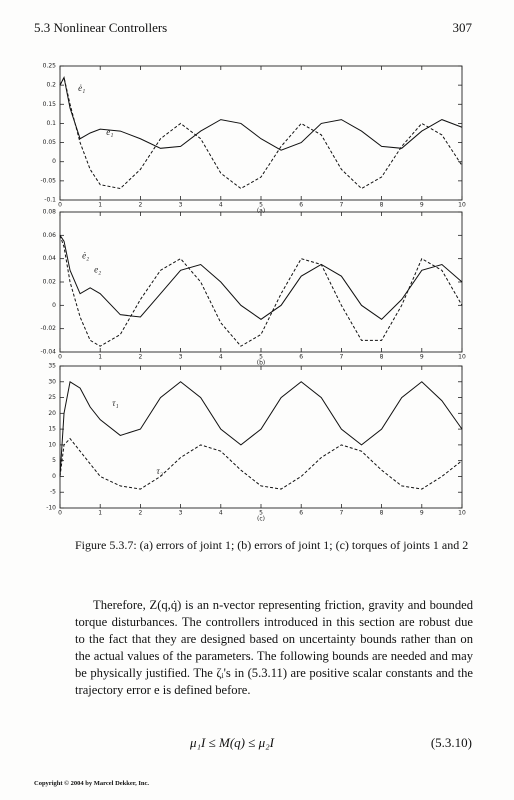 The height and width of the screenshot is (800, 514). What do you see at coordinates (52, 429) in the screenshot?
I see `y-tick-label: 15` at bounding box center [52, 429].